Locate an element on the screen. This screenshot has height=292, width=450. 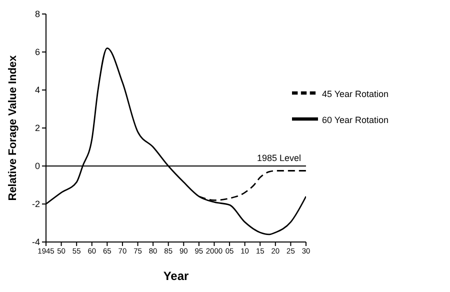
x-axis-title: Year is located at coordinates (176, 276).